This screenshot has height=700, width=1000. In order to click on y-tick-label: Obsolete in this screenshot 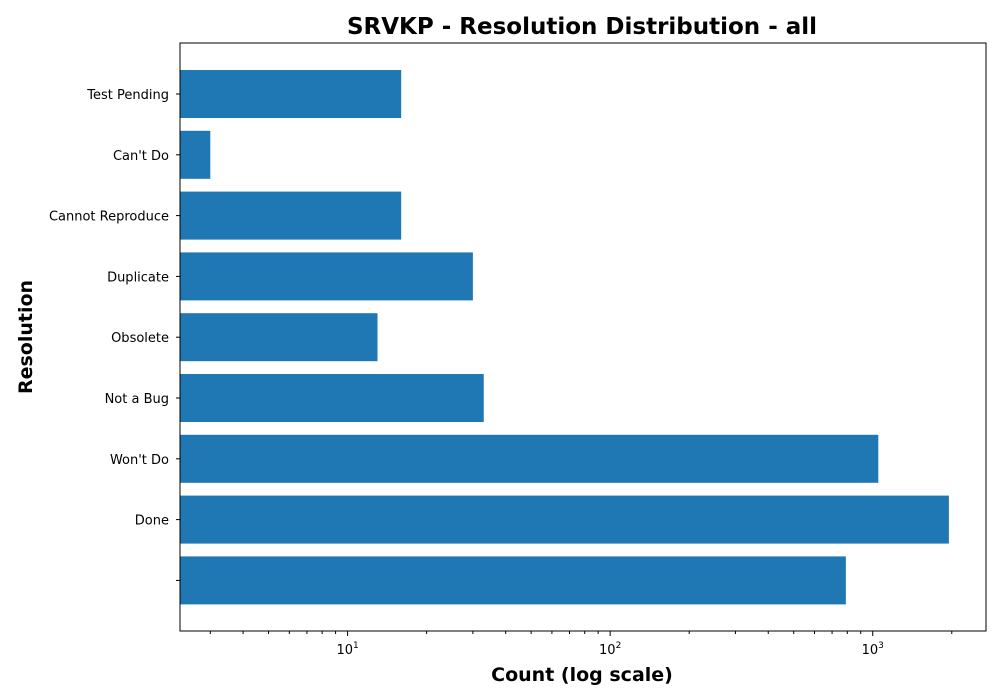, I will do `click(140, 338)`.